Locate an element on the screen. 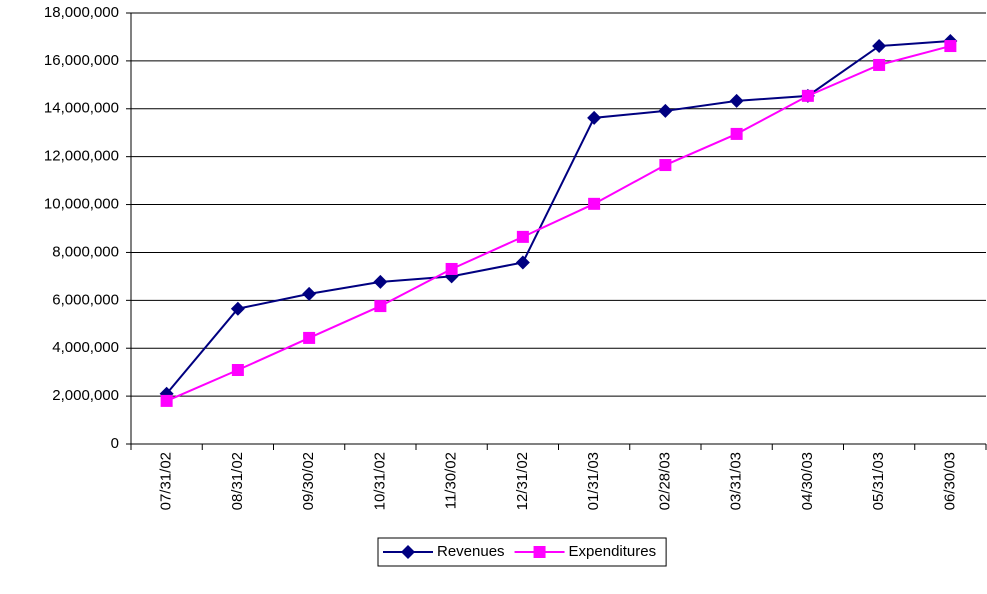 Image resolution: width=987 pixels, height=594 pixels. x-tick-label: 03/31/03 is located at coordinates (736, 481).